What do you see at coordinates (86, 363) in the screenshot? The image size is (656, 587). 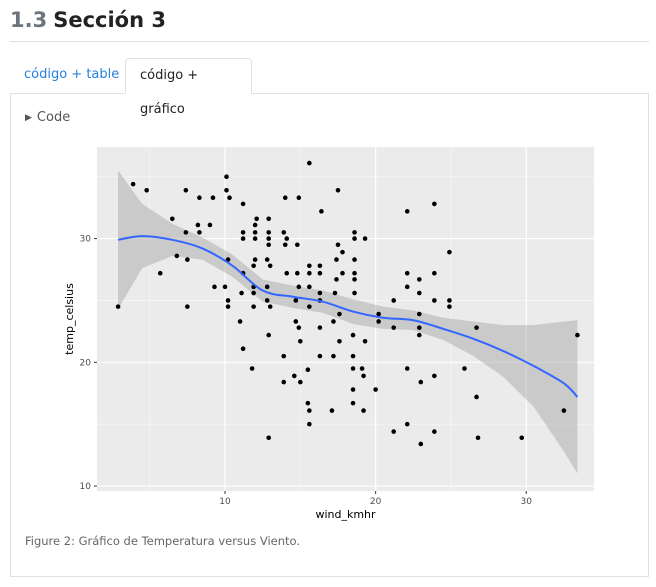 I see `y-tick-label: 20` at bounding box center [86, 363].